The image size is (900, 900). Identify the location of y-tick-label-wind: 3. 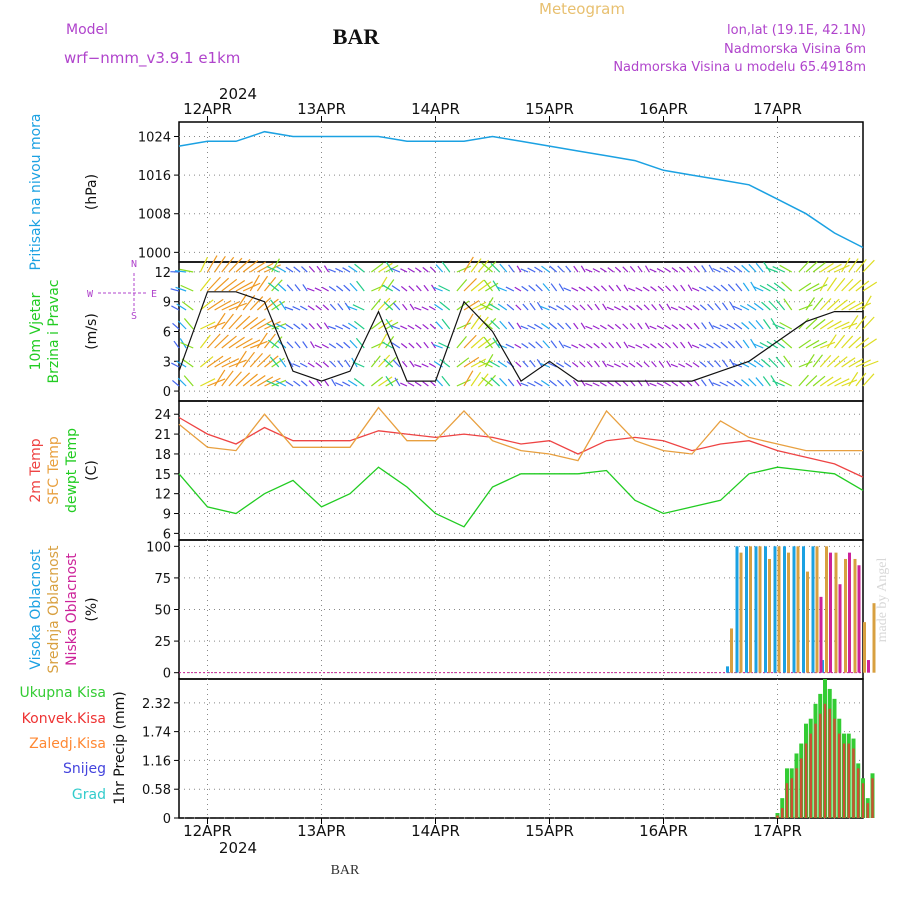
(167, 362).